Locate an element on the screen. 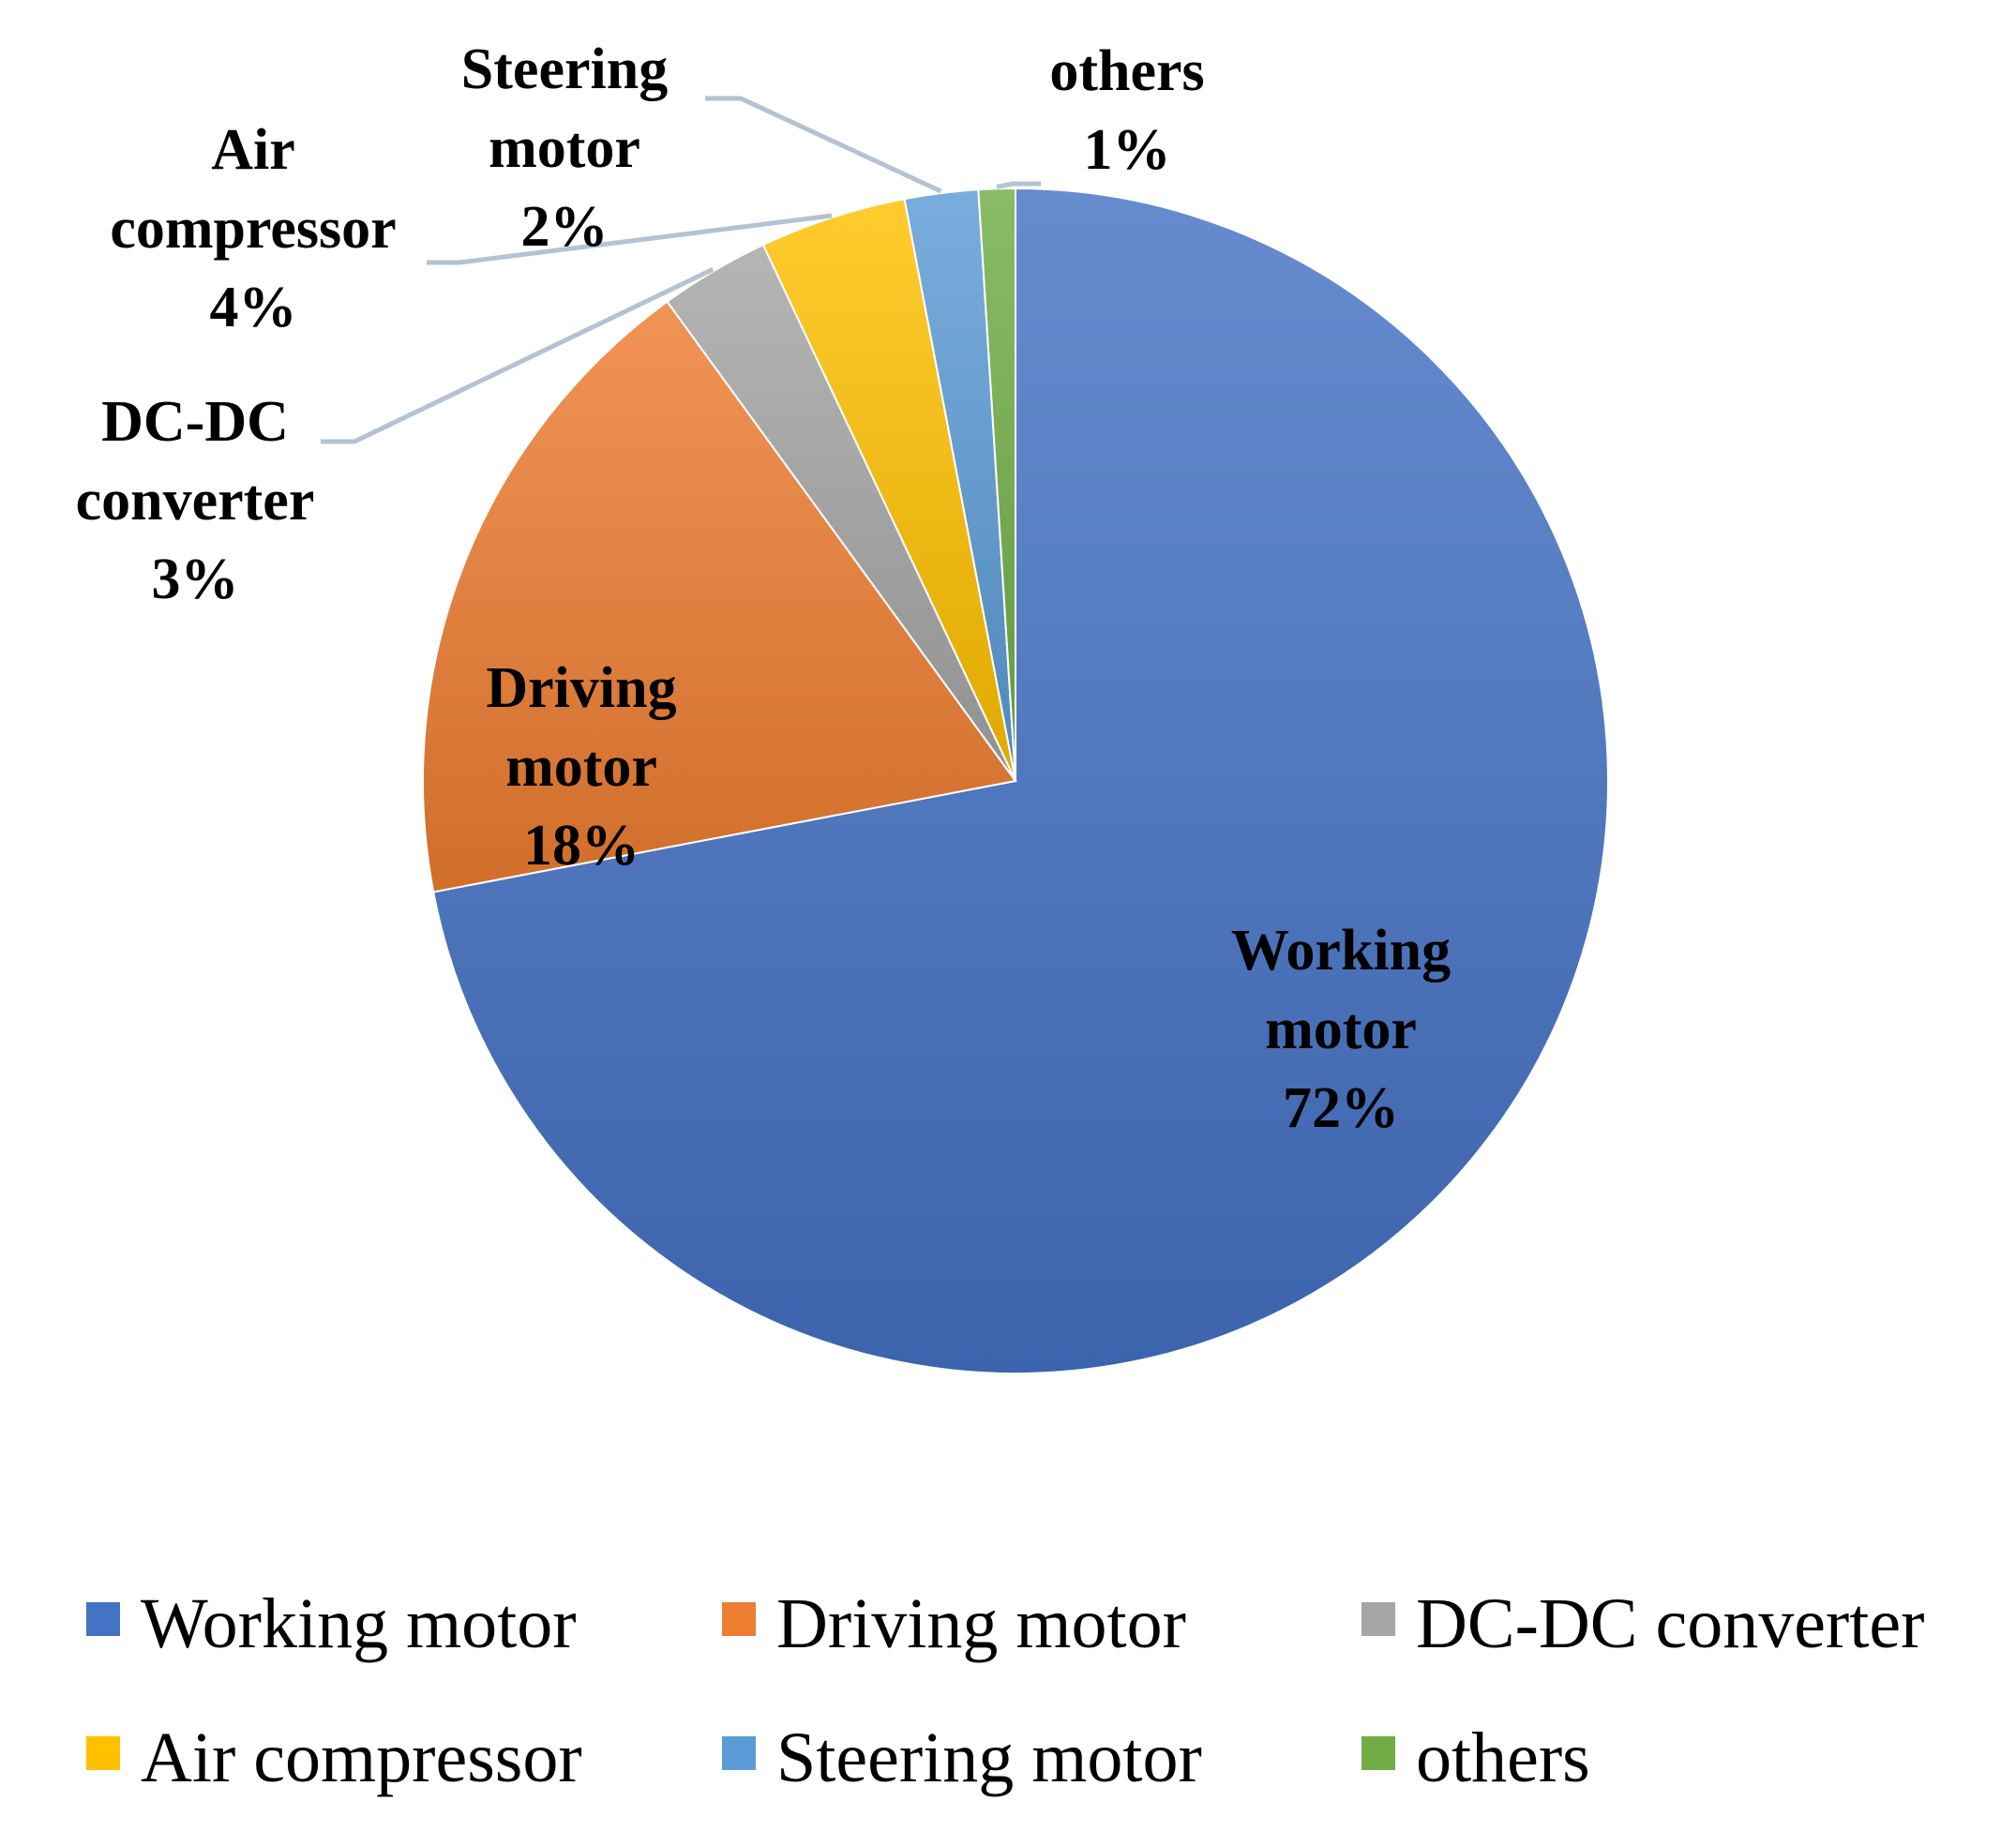  legend-item-working-motor: Working motor is located at coordinates (331, 1623).